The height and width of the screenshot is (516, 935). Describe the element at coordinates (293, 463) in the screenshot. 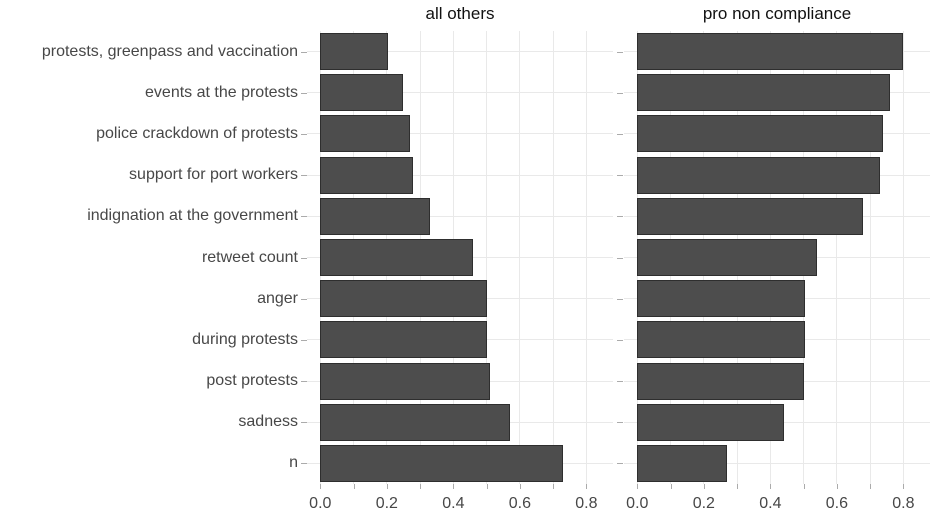

I see `category-label: n` at that location.